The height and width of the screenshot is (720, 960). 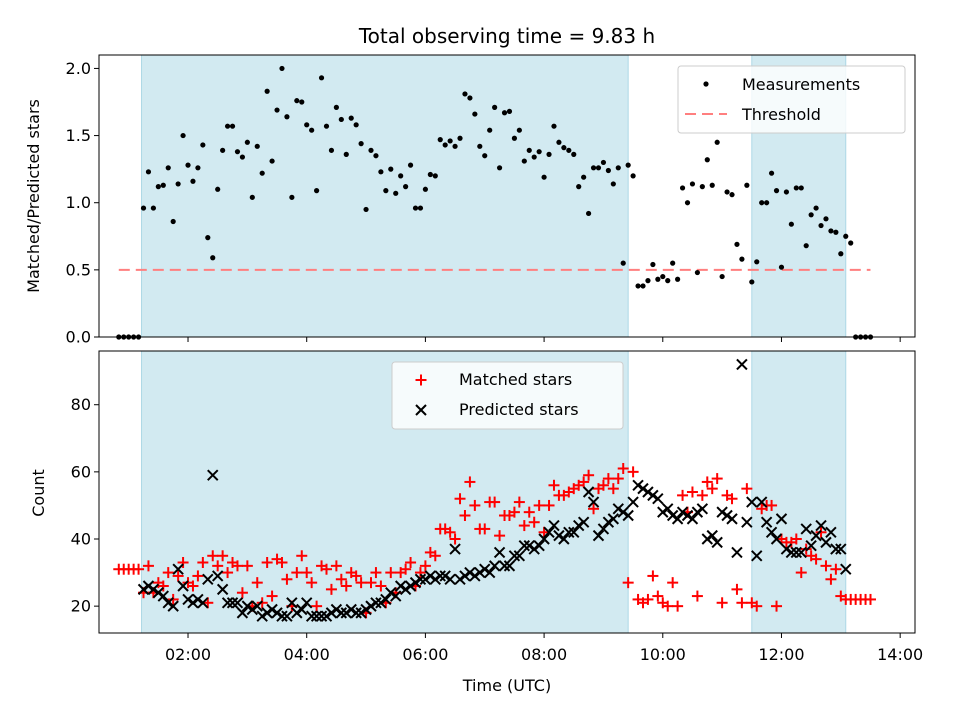 What do you see at coordinates (421, 380) in the screenshot?
I see `legend-matched-plus` at bounding box center [421, 380].